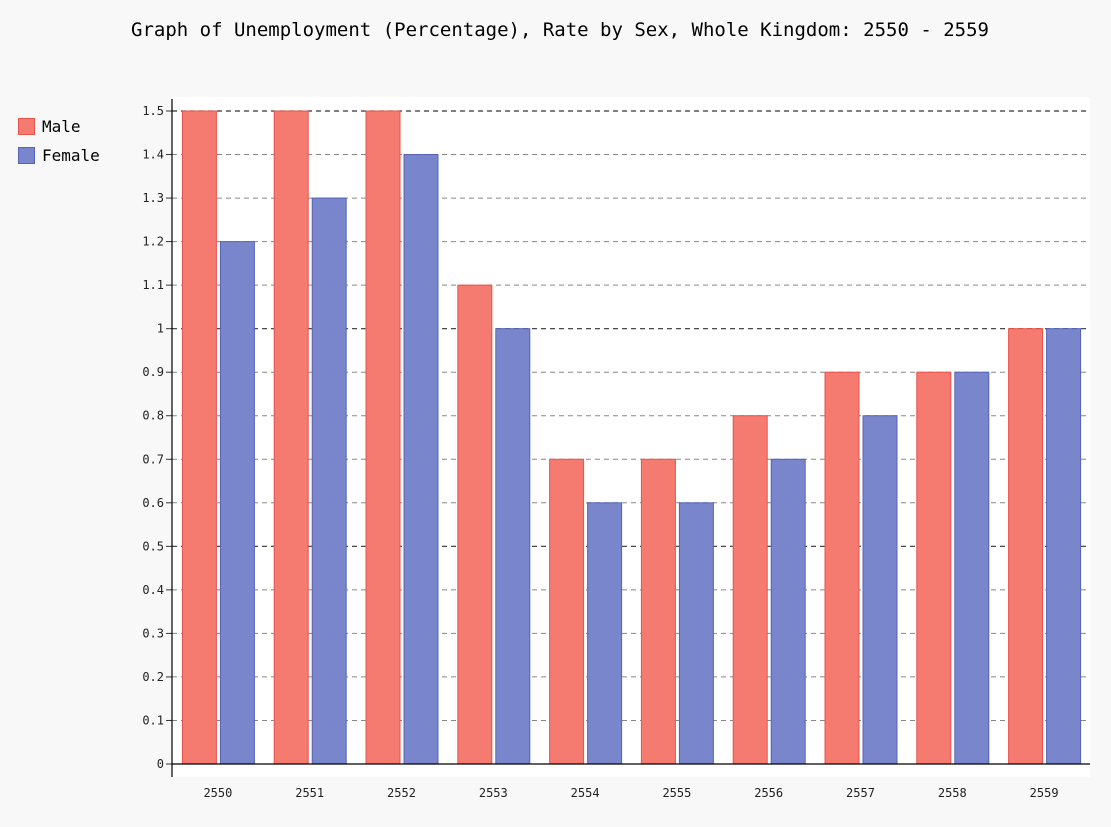 The image size is (1111, 827). Describe the element at coordinates (61, 126) in the screenshot. I see `legend-label-male: Male` at that location.